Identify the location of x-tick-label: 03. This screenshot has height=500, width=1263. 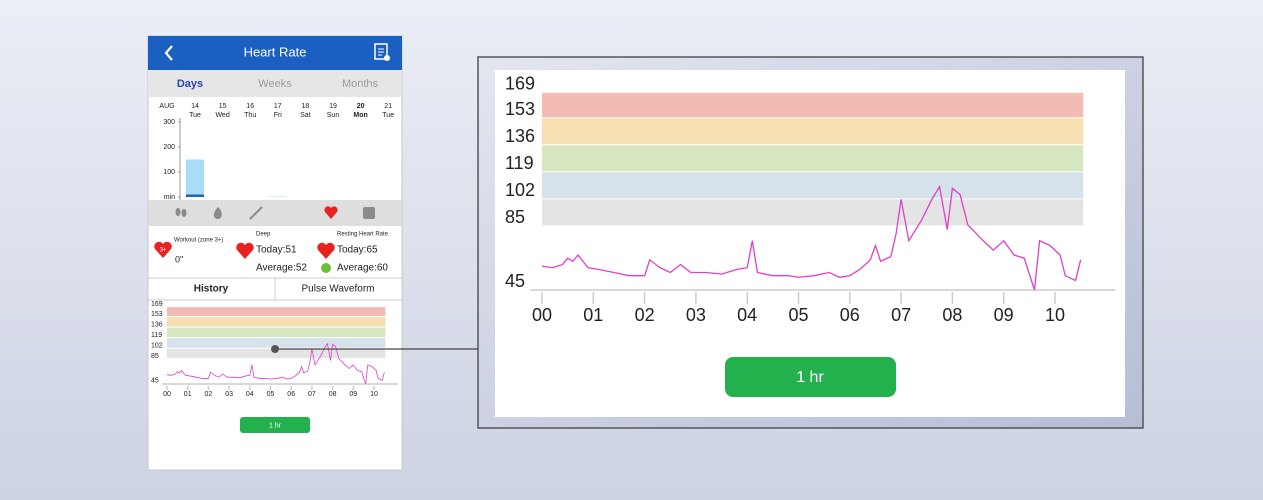
(696, 315).